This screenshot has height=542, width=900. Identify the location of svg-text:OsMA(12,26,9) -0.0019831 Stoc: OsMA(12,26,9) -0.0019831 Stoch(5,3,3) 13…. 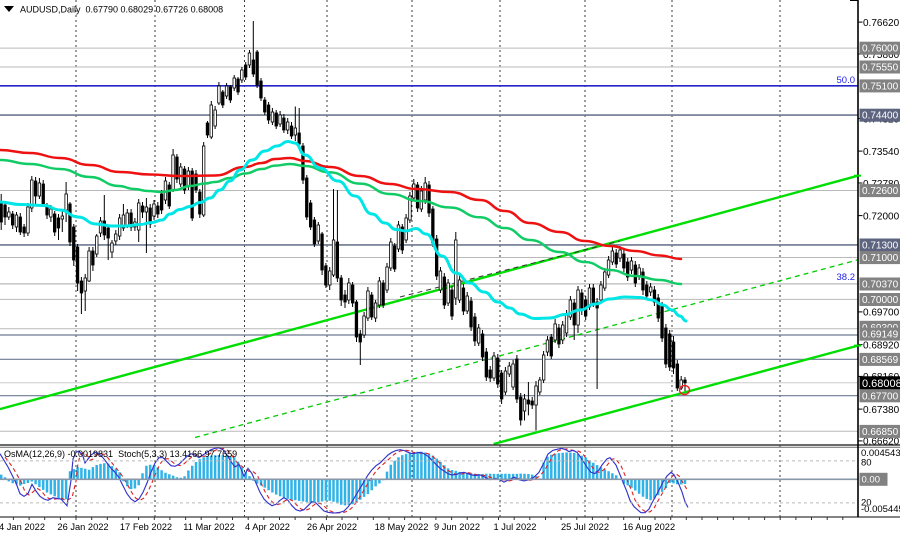
(120, 454).